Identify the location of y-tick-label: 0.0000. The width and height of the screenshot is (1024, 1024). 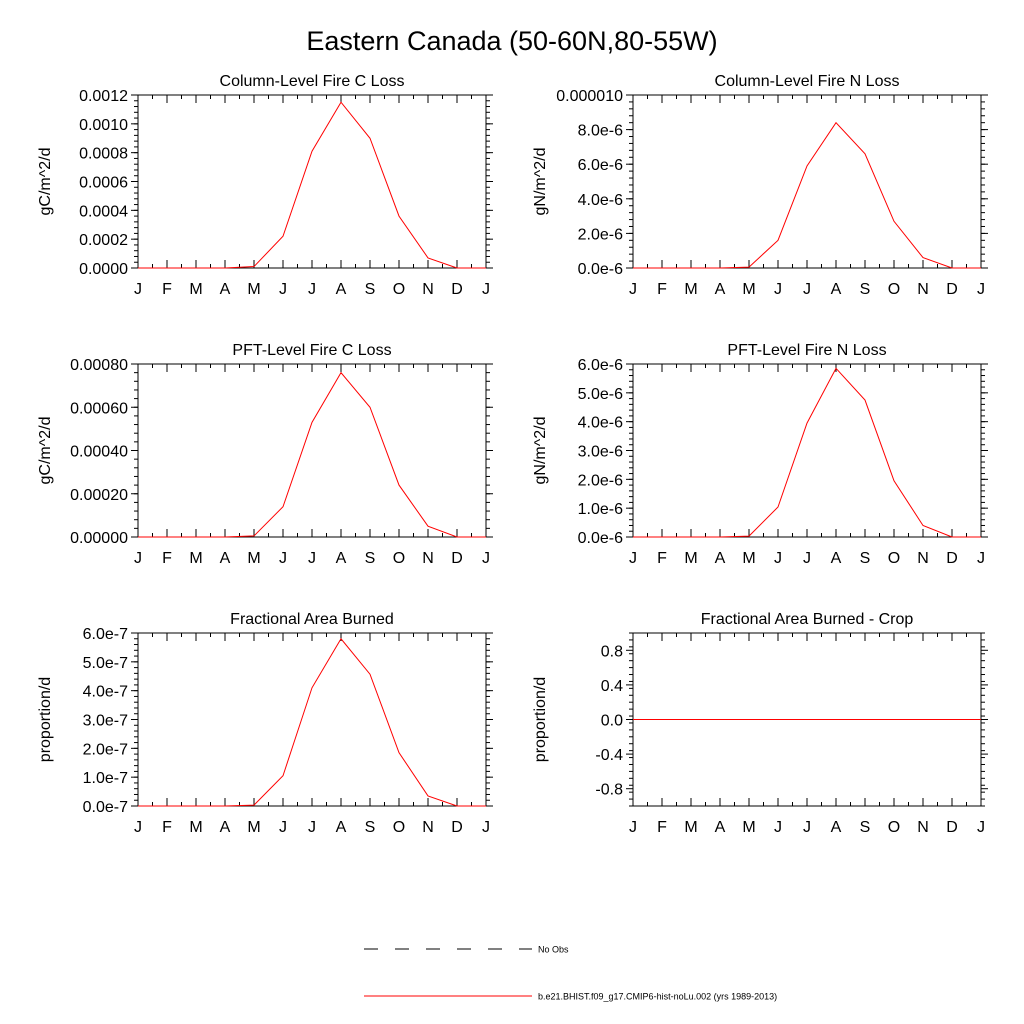
(103, 269).